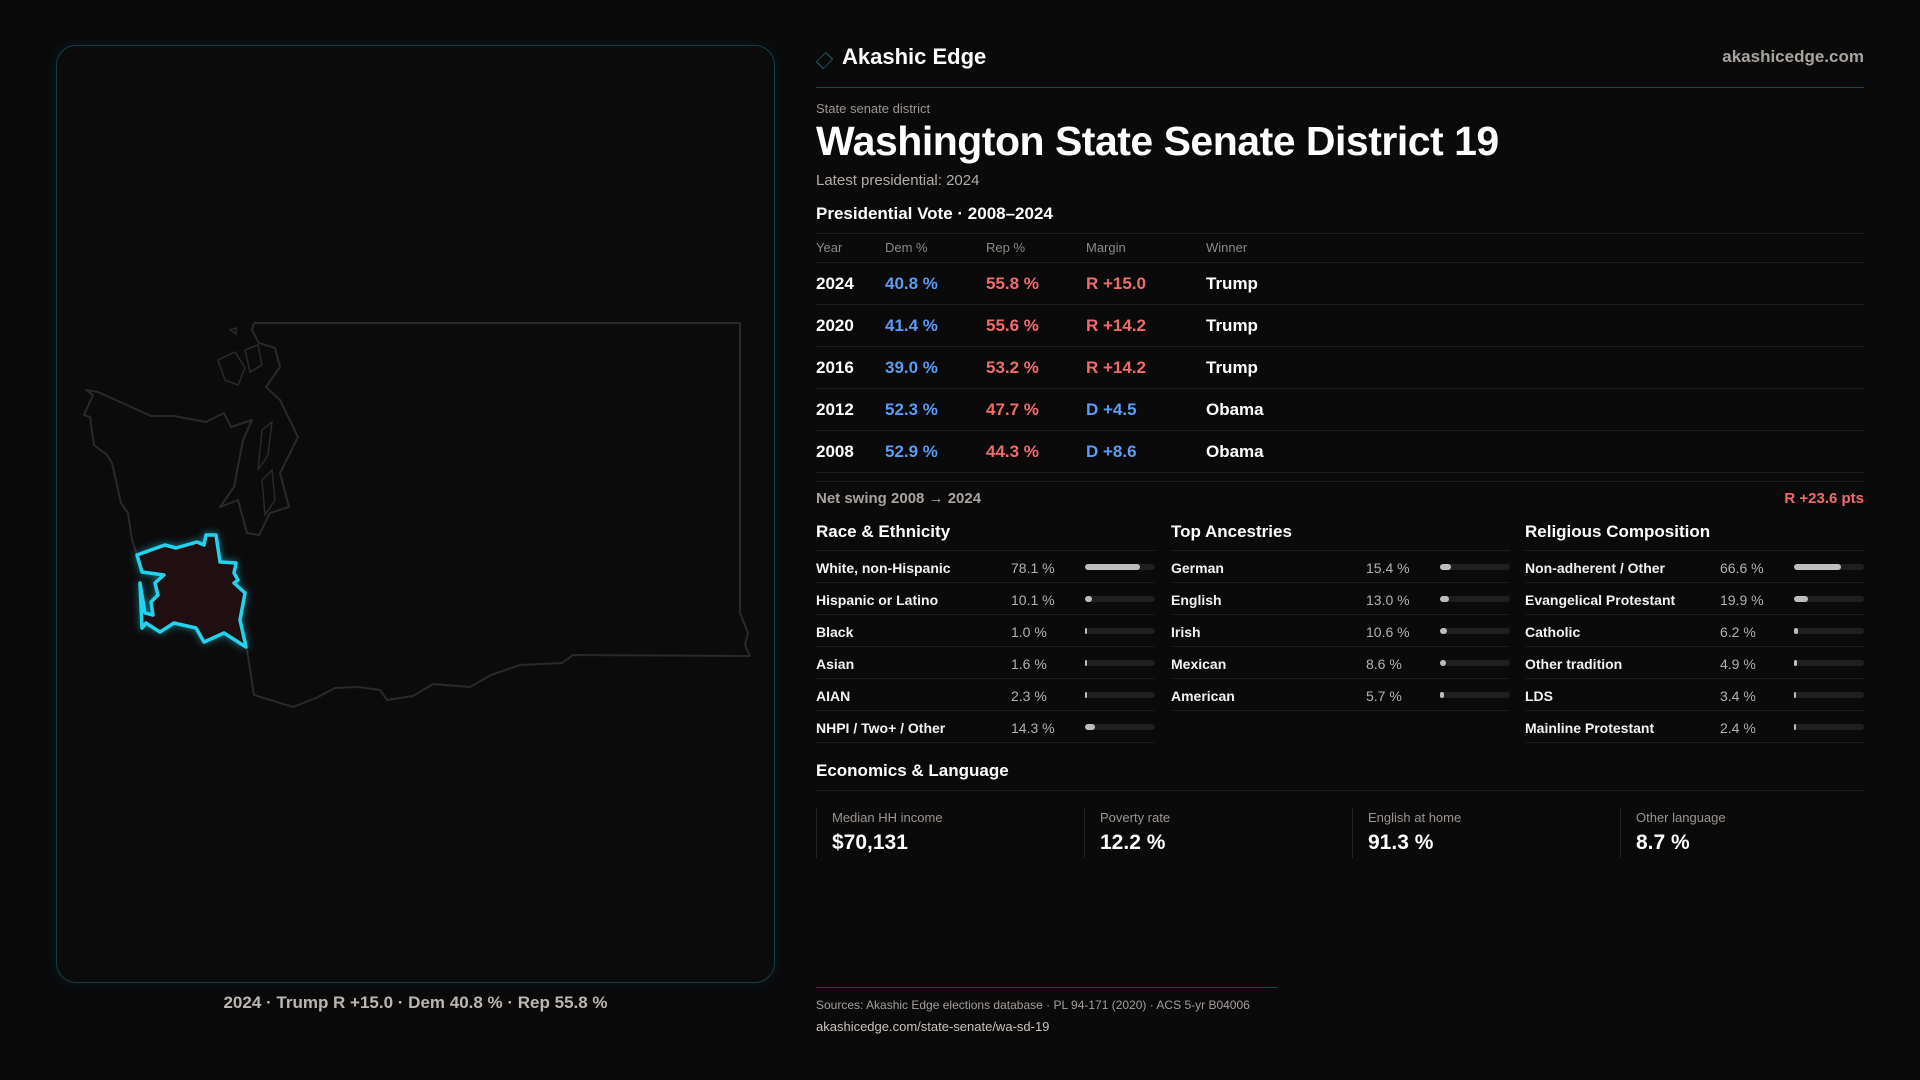 The image size is (1920, 1080). I want to click on rep-pct-cell: 55.6 %, so click(1012, 325).